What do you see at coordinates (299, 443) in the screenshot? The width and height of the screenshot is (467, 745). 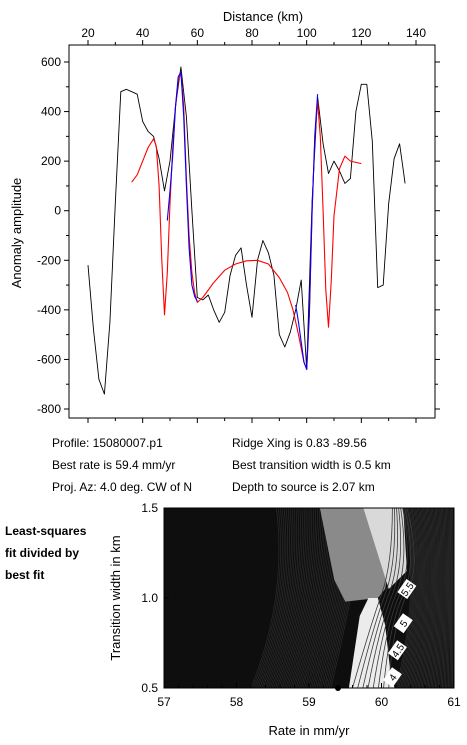 I see `ridge-crossing-text: Ridge Xing is 0.83 -89.56` at bounding box center [299, 443].